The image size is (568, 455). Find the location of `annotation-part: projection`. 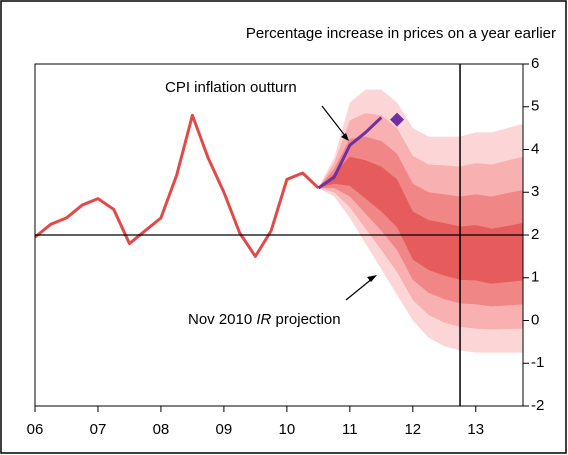

annotation-part: projection is located at coordinates (305, 319).